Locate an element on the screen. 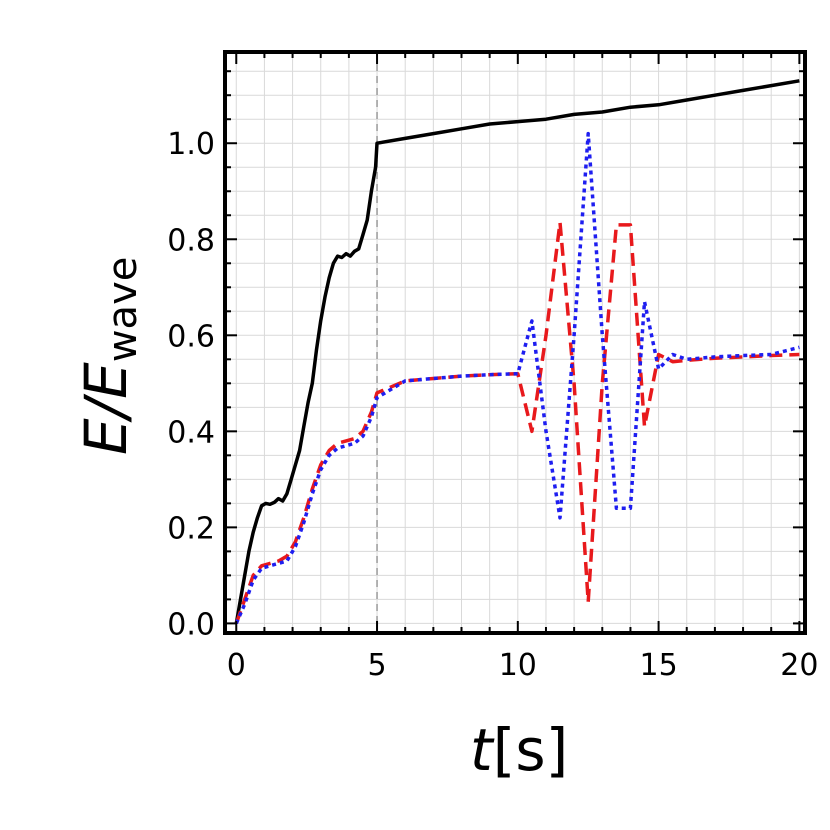 This screenshot has width=830, height=830. x-axis-label: t[s] is located at coordinates (519, 750).